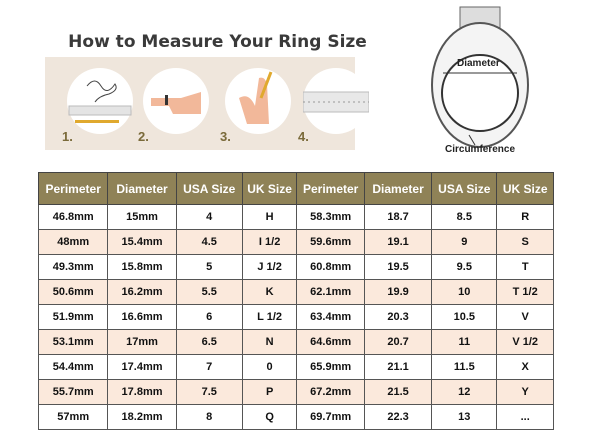  I want to click on table-row: 49.3mm 15.8mm 5 J 1/2 60.8mm 19.5 9.5 T, so click(295, 267).